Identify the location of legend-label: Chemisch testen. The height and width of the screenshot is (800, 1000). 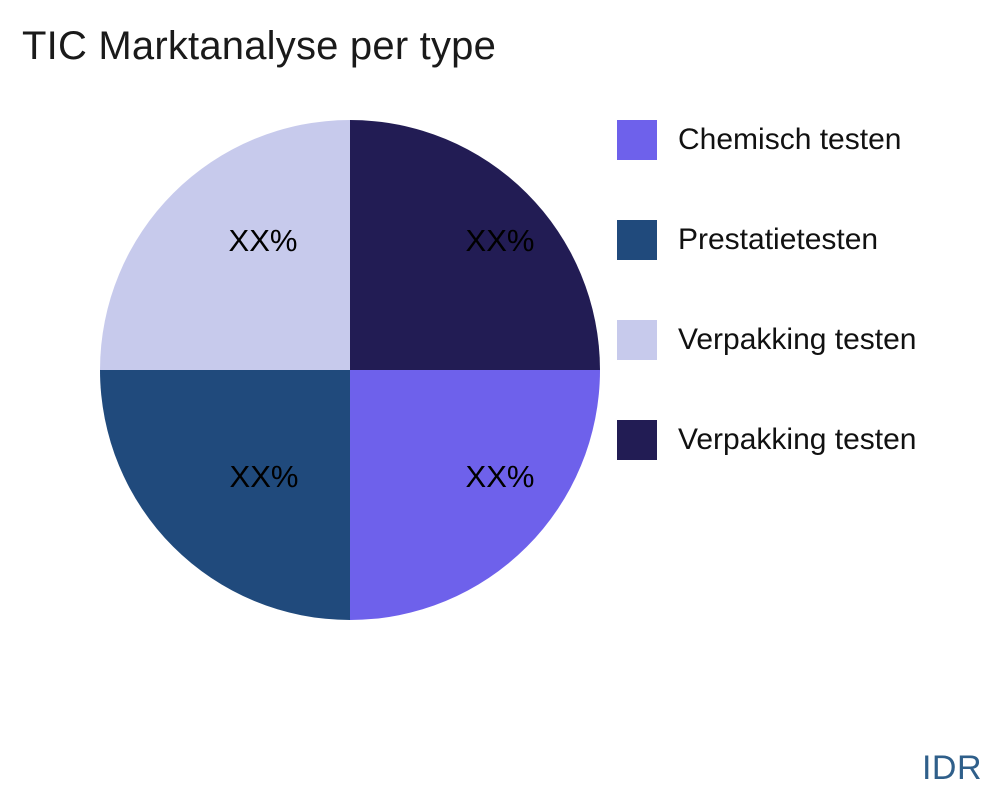
(790, 139).